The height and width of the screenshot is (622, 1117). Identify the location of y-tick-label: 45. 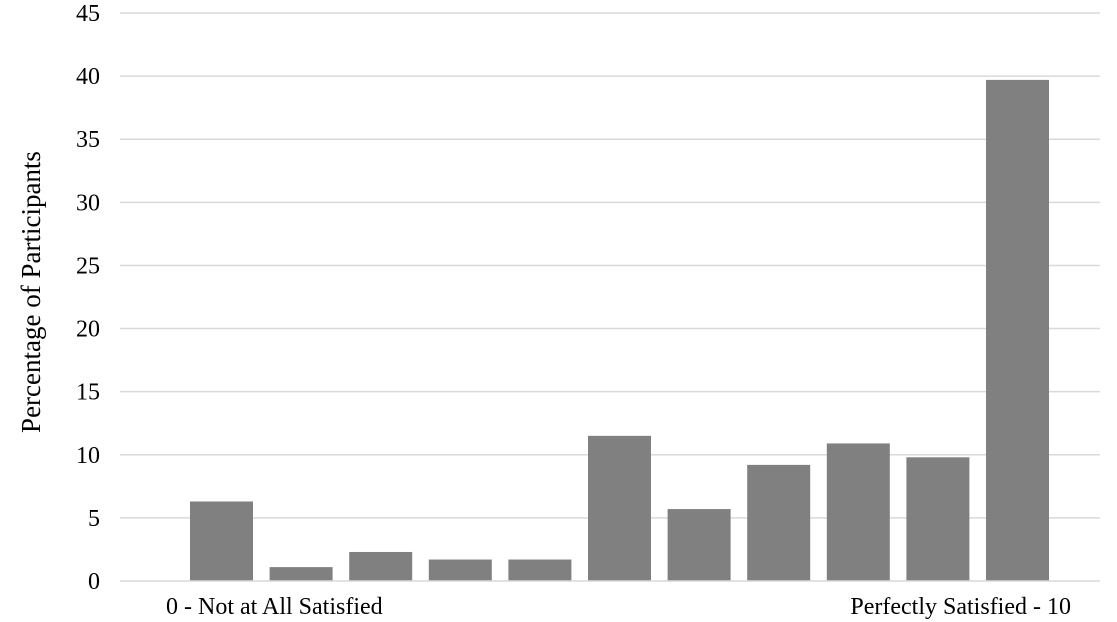
(88, 14).